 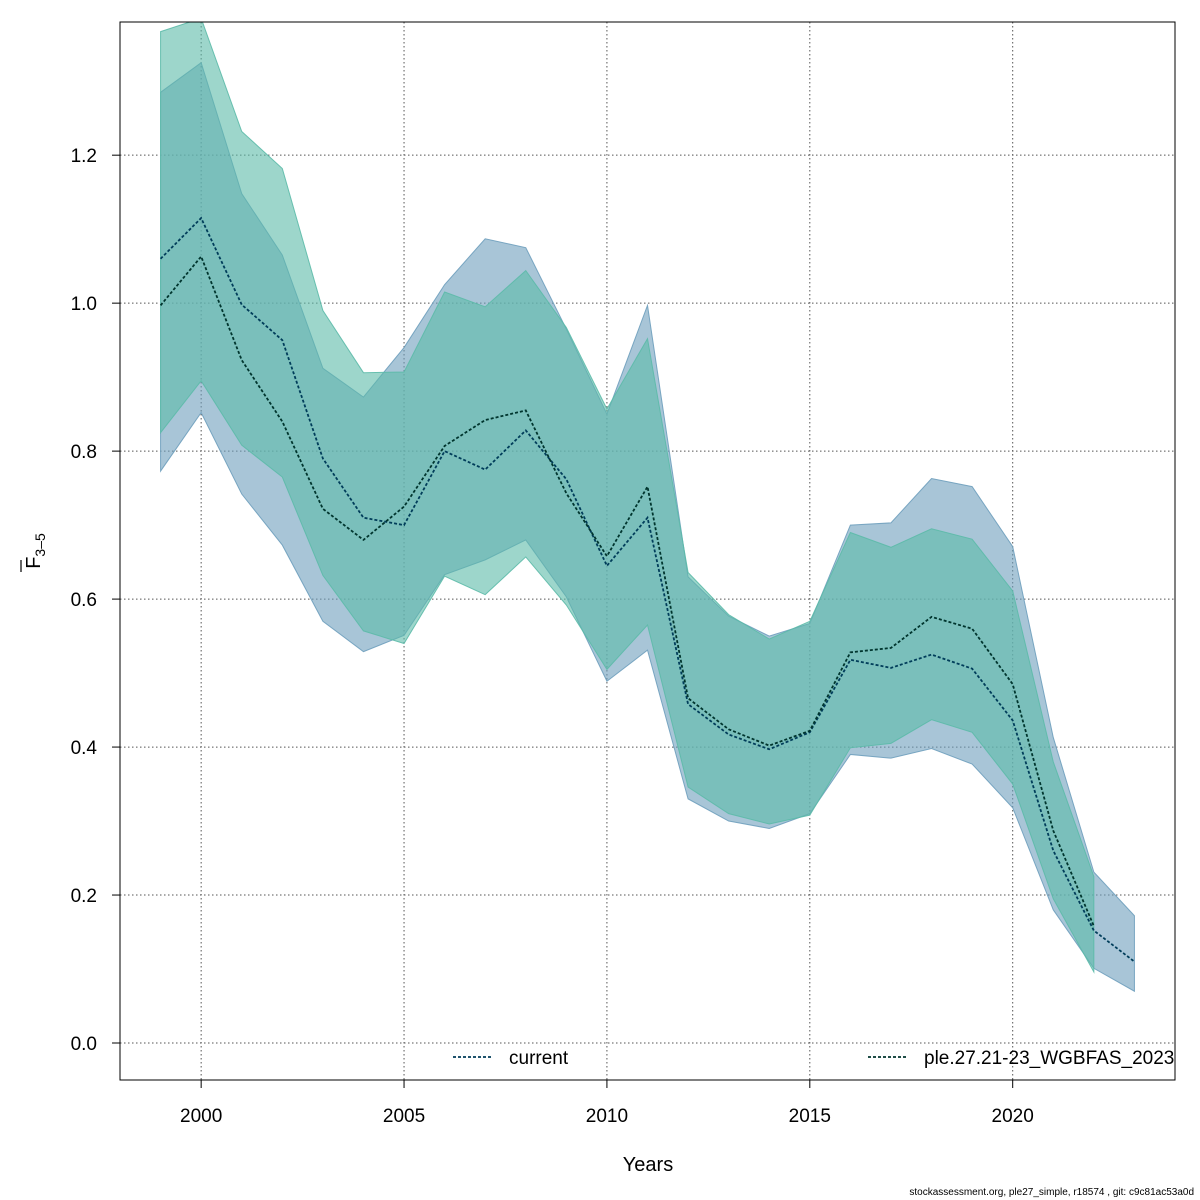 What do you see at coordinates (648, 1165) in the screenshot?
I see `x-axis-title: Years` at bounding box center [648, 1165].